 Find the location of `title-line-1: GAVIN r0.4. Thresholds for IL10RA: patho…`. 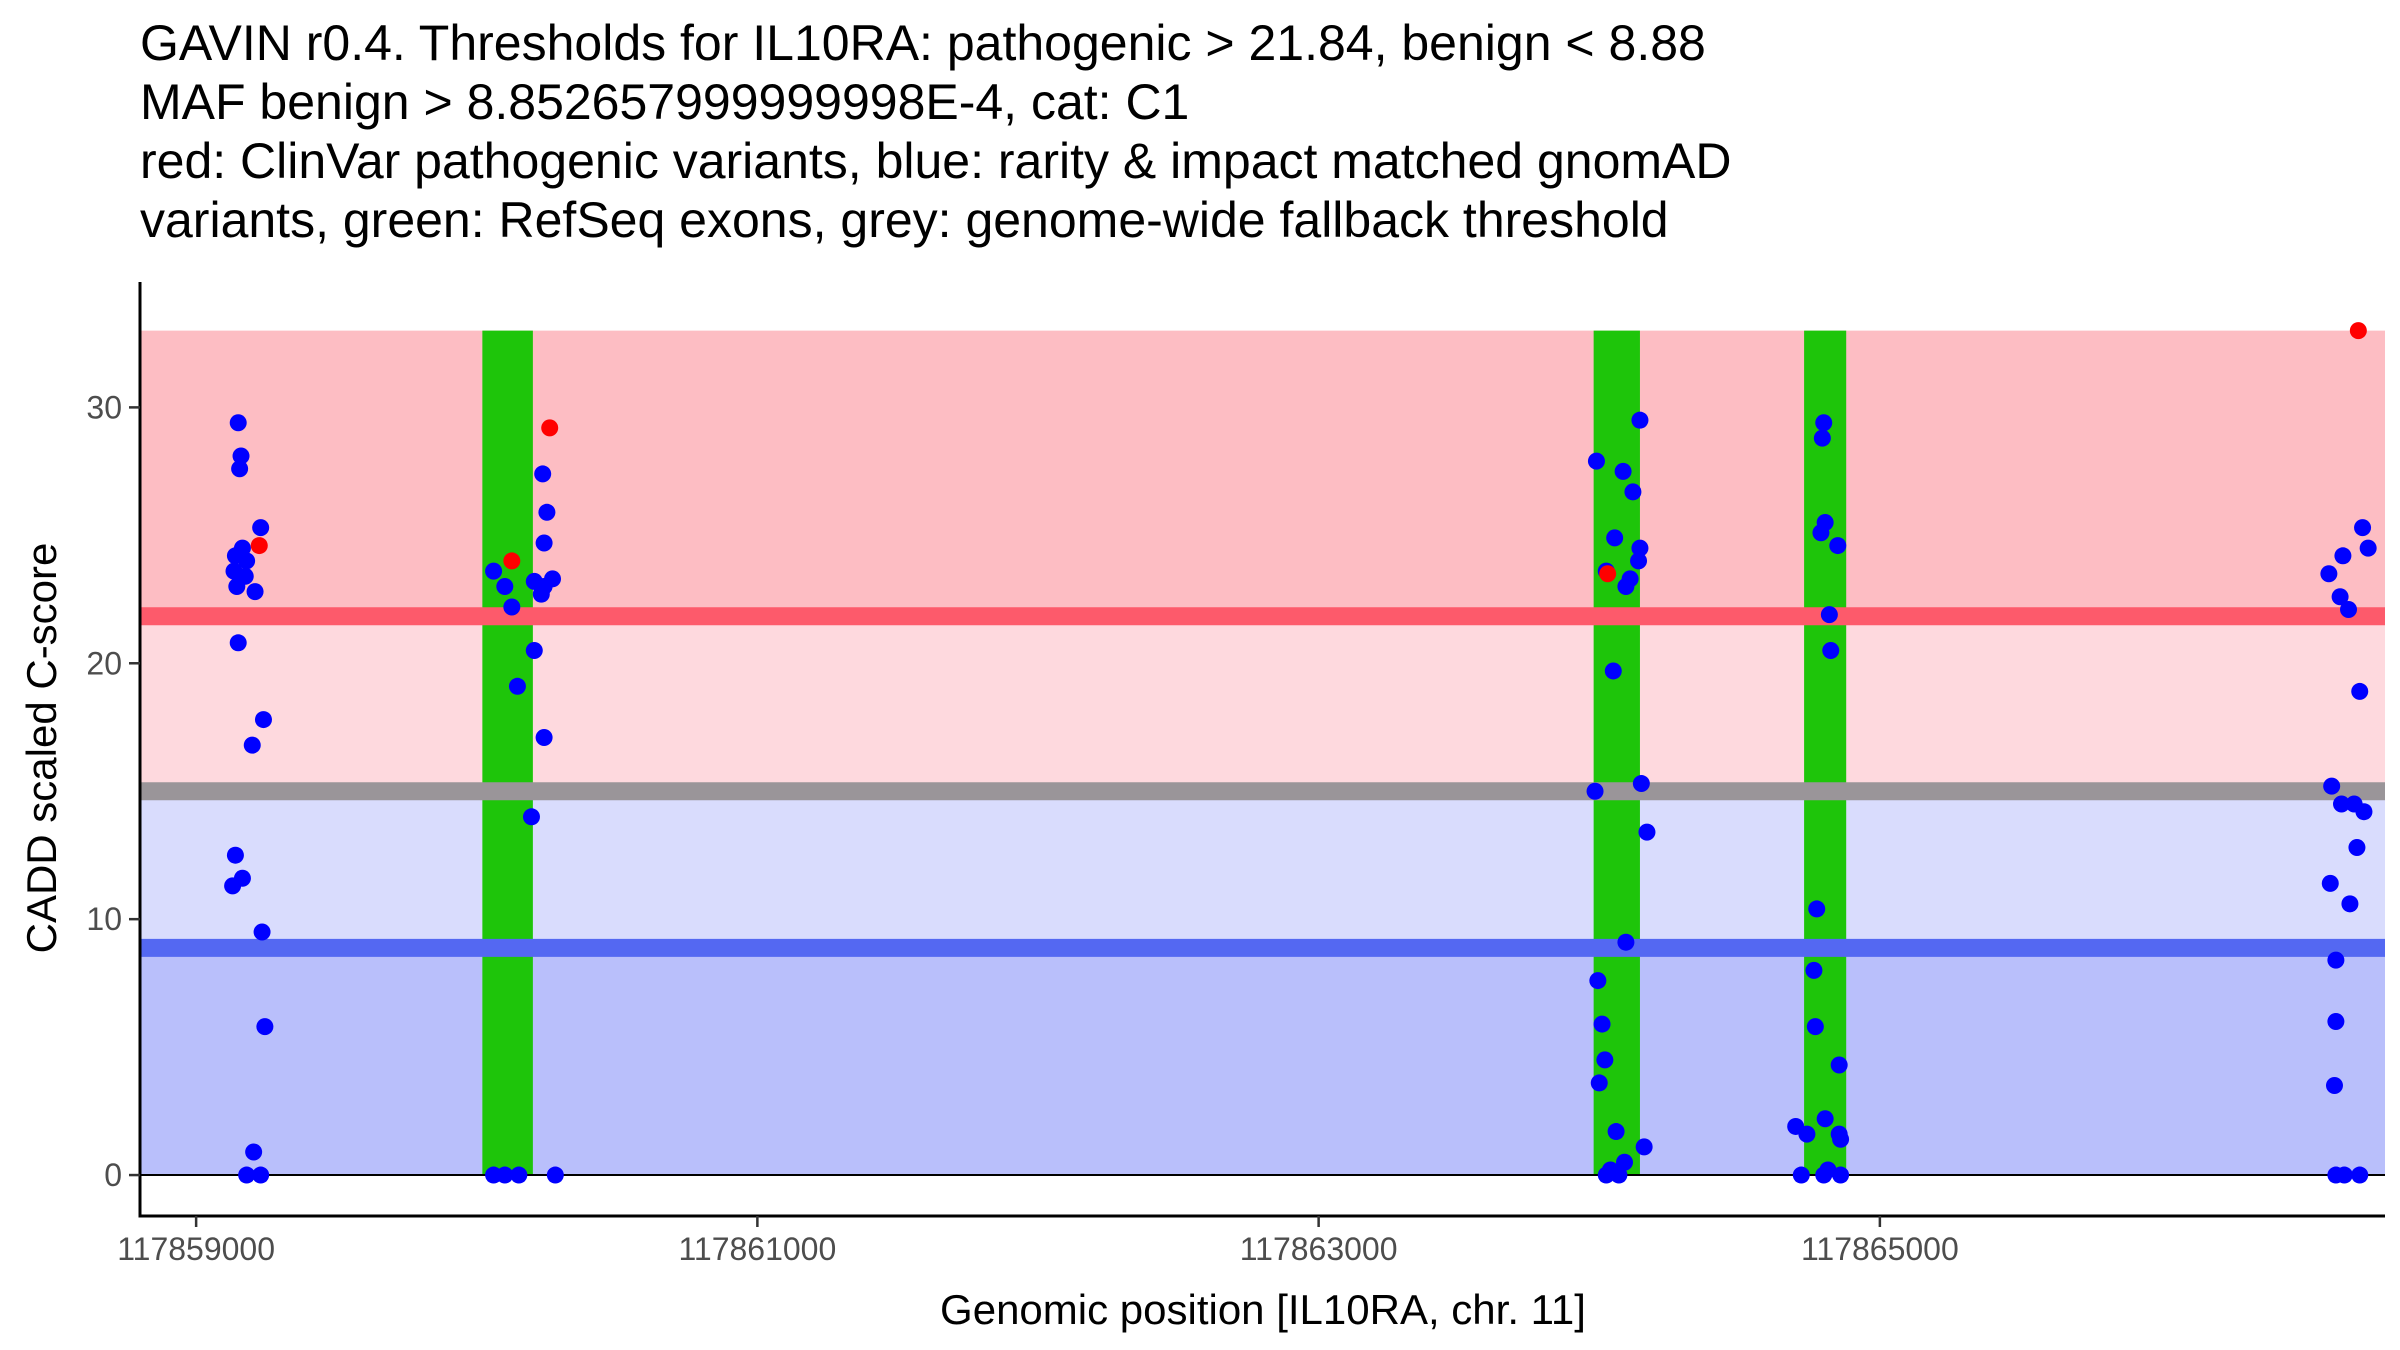

title-line-1: GAVIN r0.4. Thresholds for IL10RA: patho… is located at coordinates (923, 43).